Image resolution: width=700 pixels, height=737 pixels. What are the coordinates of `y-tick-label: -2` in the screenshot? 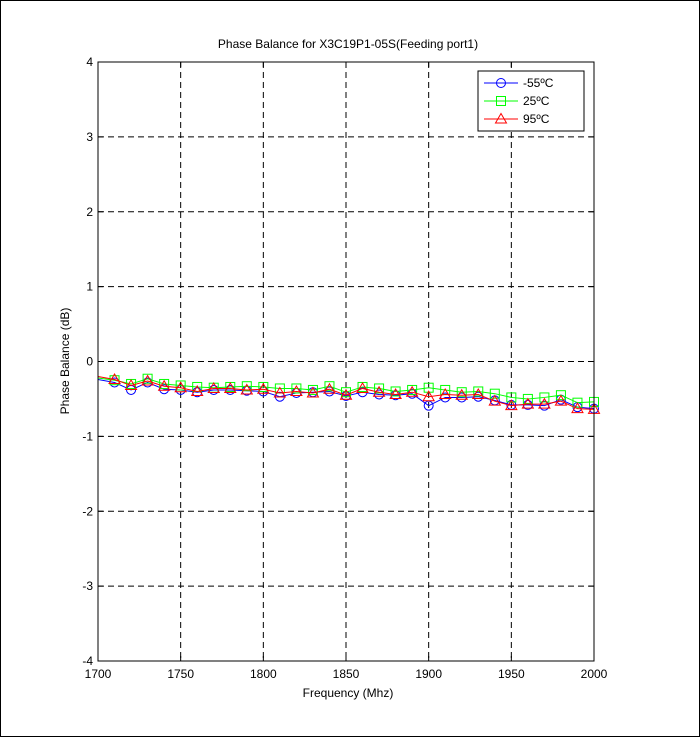 It's located at (87, 511).